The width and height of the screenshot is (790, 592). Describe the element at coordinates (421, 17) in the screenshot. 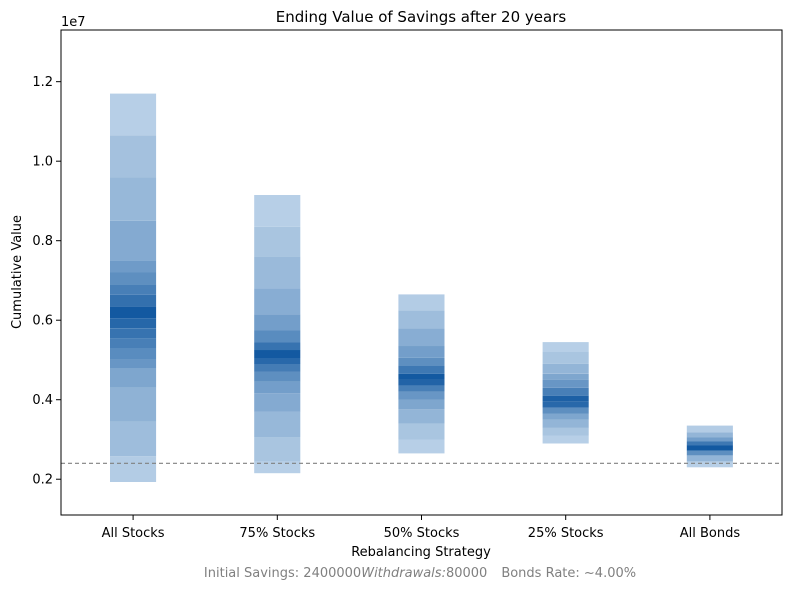

I see `chart-title: Ending Value of Savings after 20 years` at that location.